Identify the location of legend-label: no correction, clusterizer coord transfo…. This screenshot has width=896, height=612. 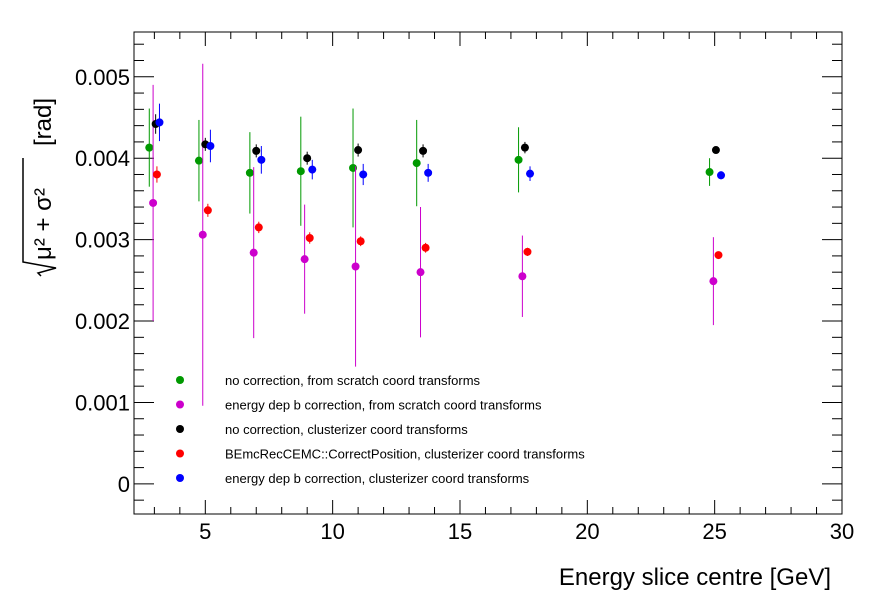
(346, 429).